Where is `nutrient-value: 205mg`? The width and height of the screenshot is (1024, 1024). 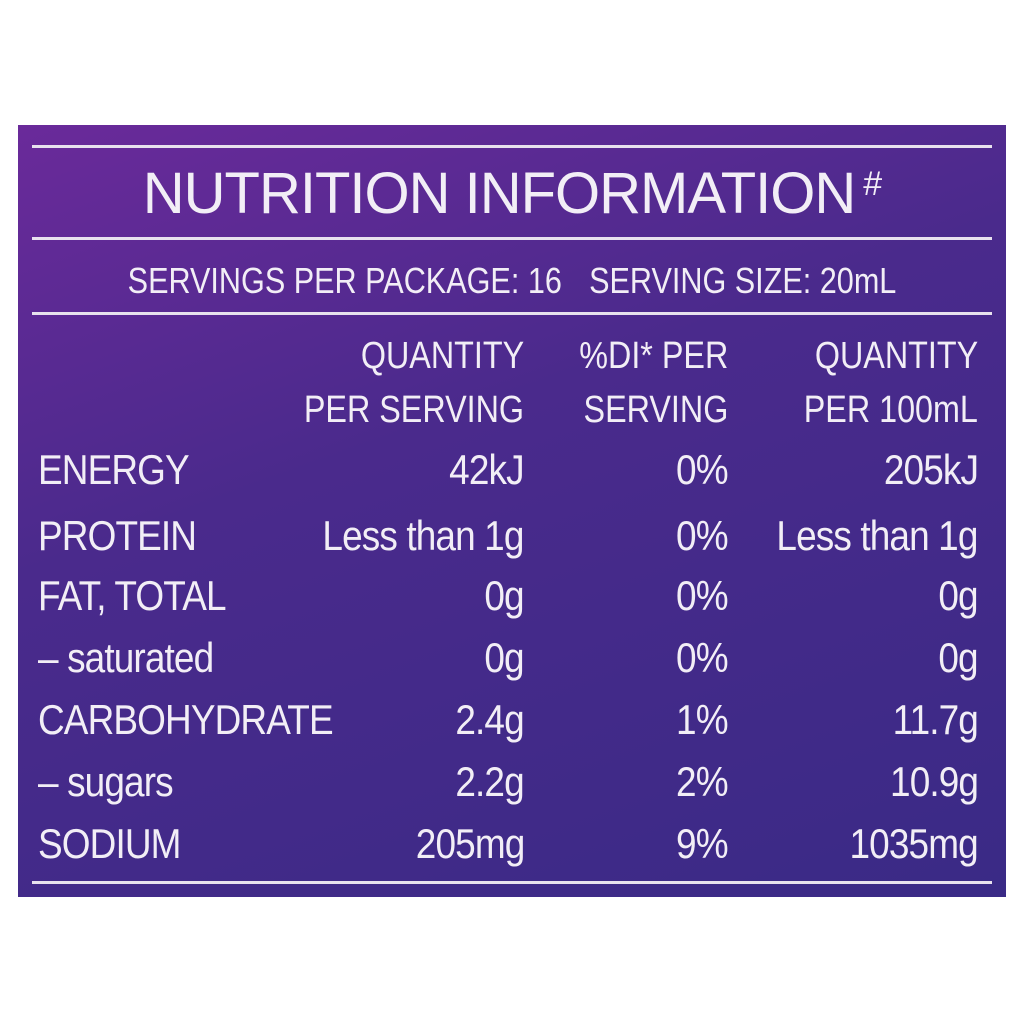 nutrient-value: 205mg is located at coordinates (469, 843).